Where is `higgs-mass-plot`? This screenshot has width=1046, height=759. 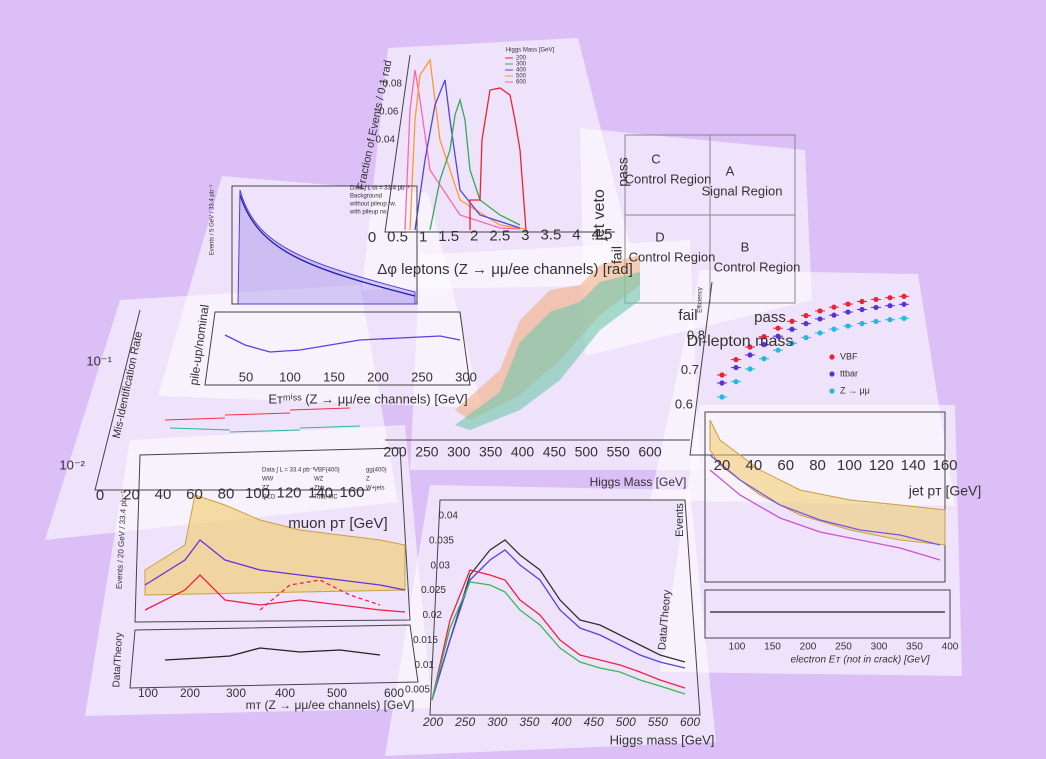
higgs-mass-plot is located at coordinates (565, 607).